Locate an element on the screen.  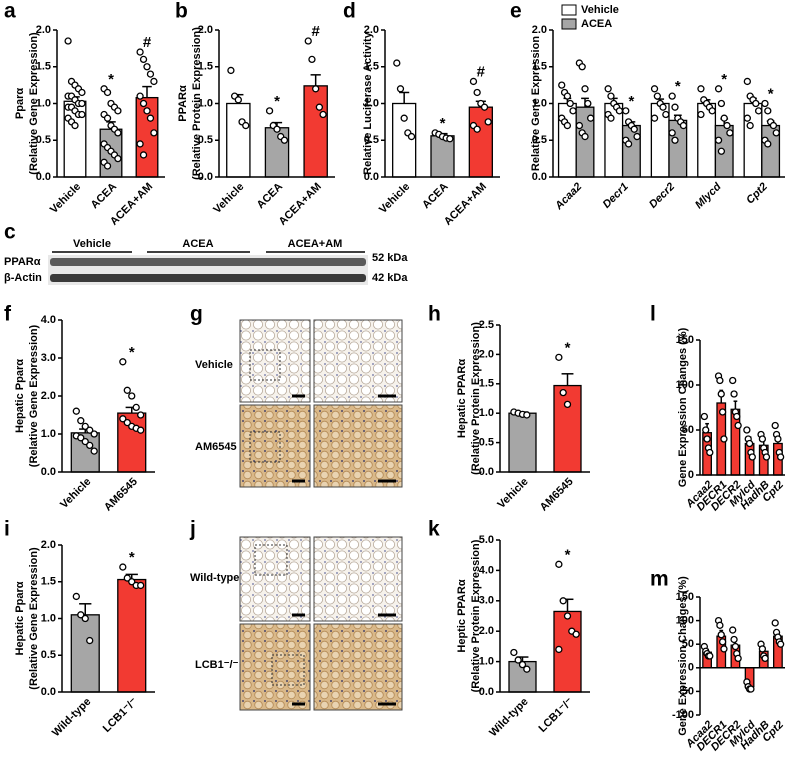
significance-marker: # is located at coordinates (481, 71).